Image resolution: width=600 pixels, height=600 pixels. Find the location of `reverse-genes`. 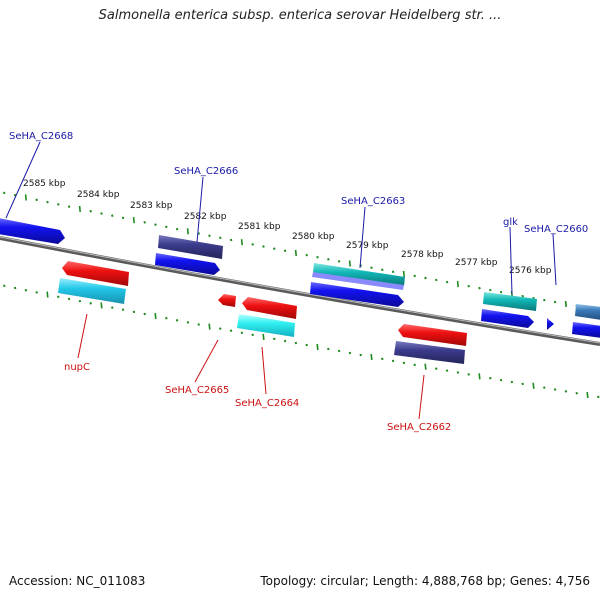

reverse-genes is located at coordinates (262, 312).